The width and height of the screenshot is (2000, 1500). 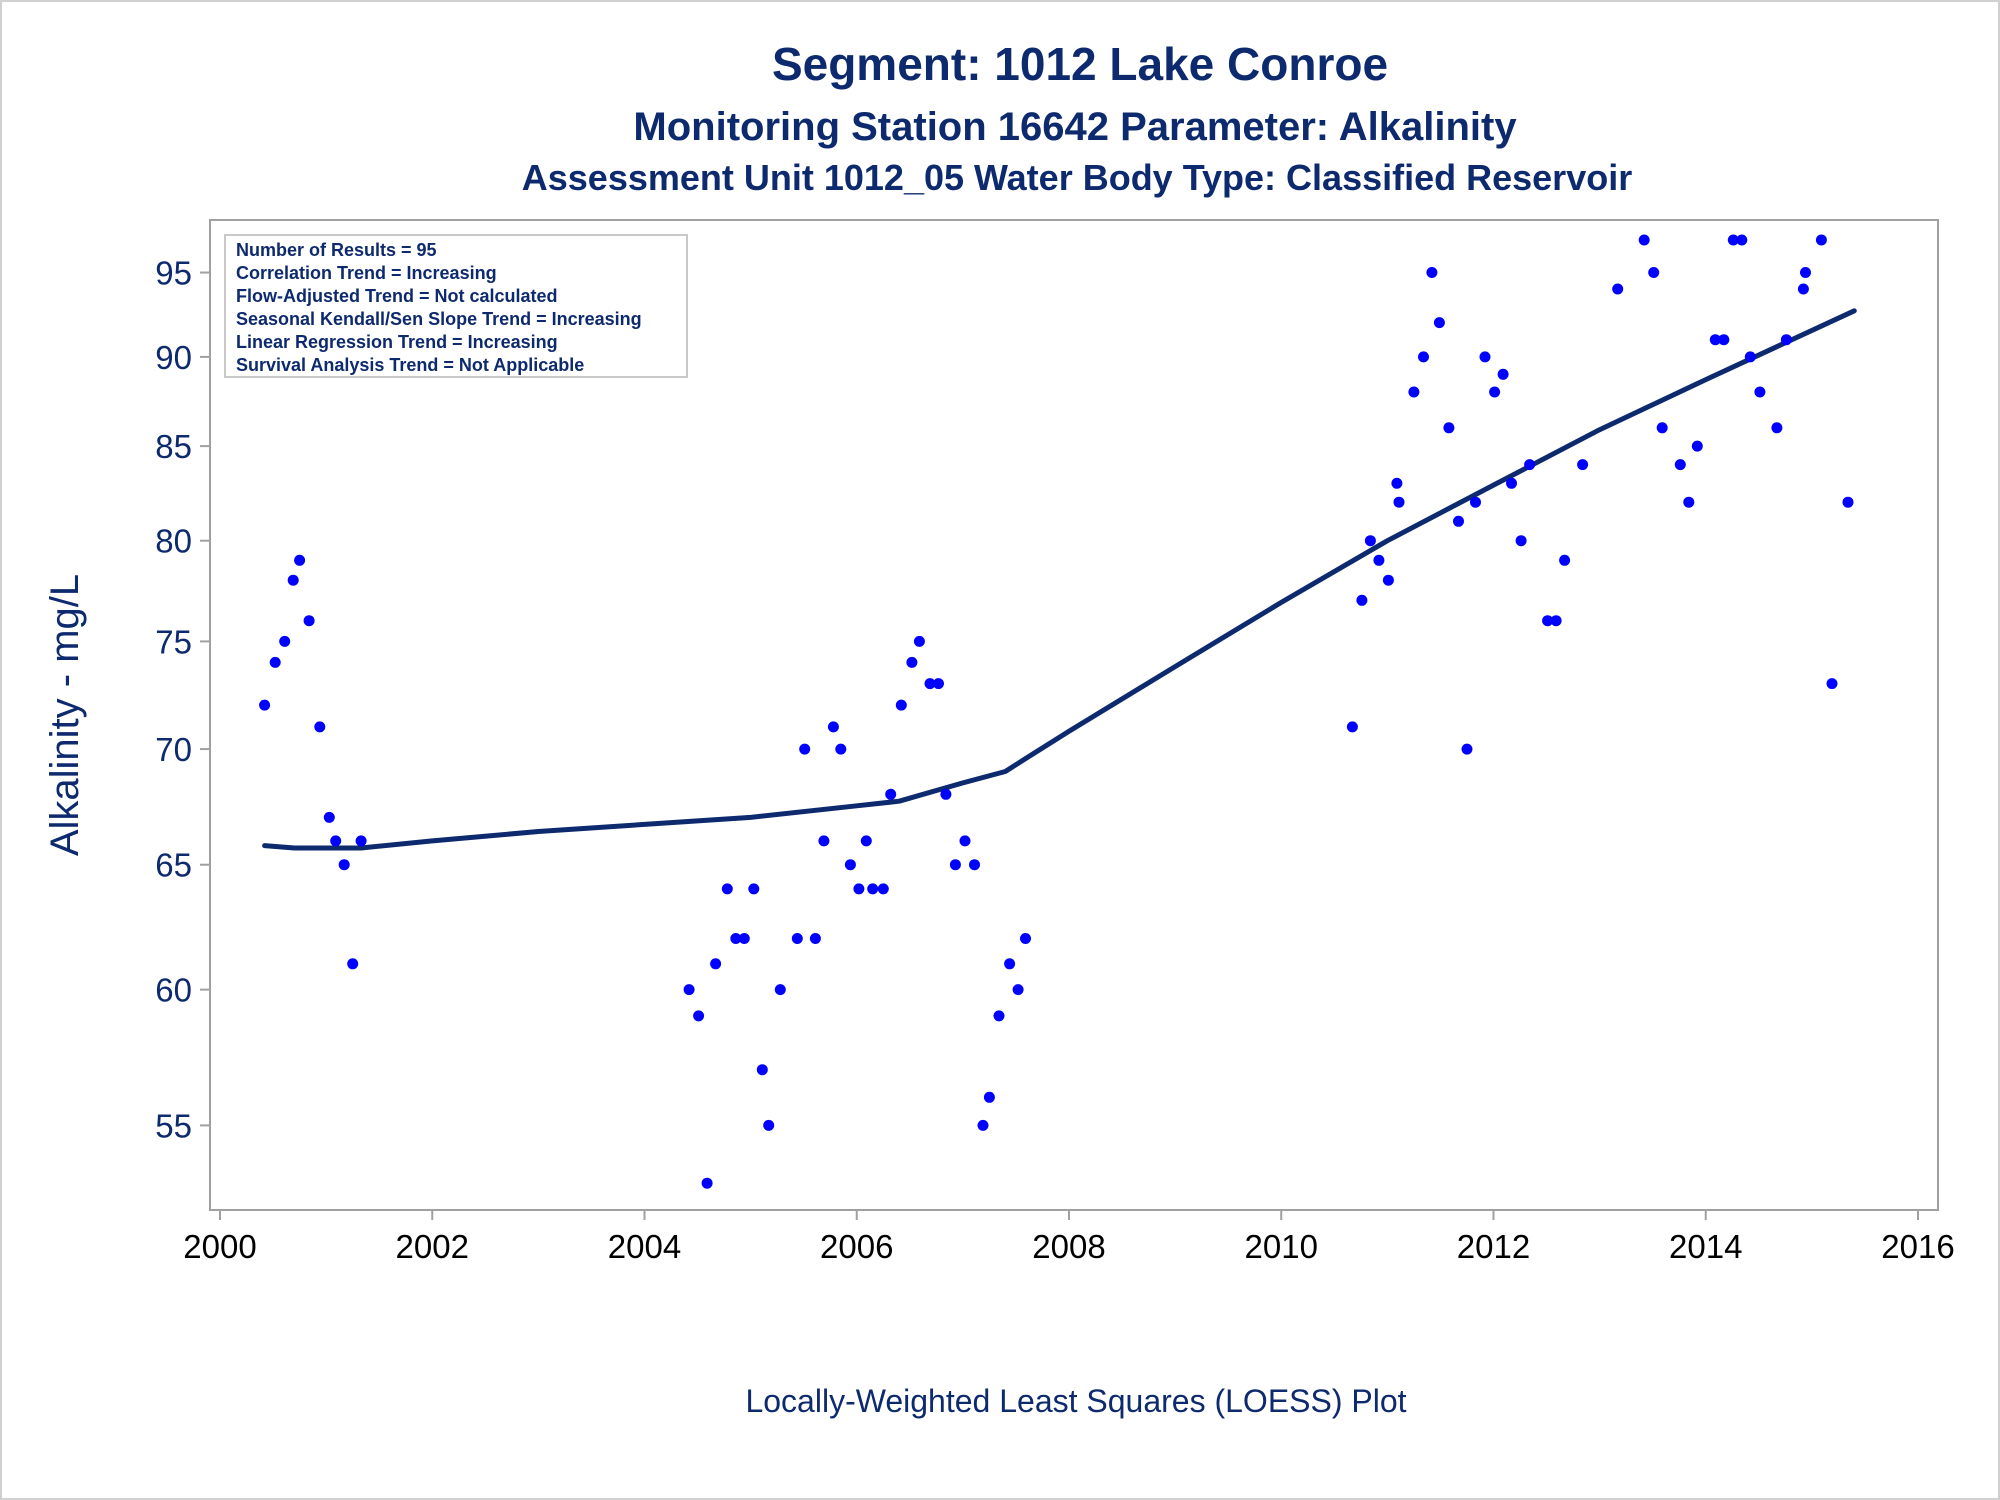 I want to click on x-tick-label: 2004, so click(x=644, y=1246).